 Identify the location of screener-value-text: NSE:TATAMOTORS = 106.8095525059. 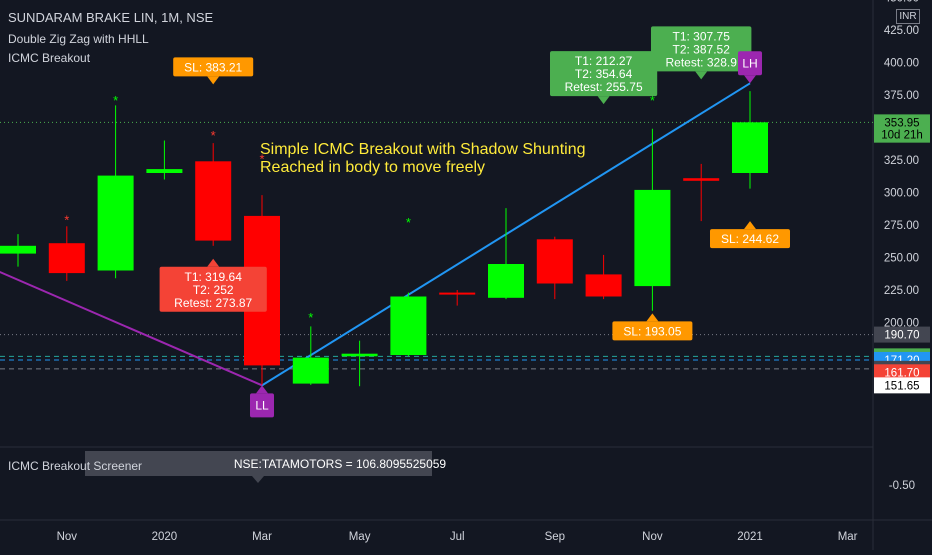
(340, 464).